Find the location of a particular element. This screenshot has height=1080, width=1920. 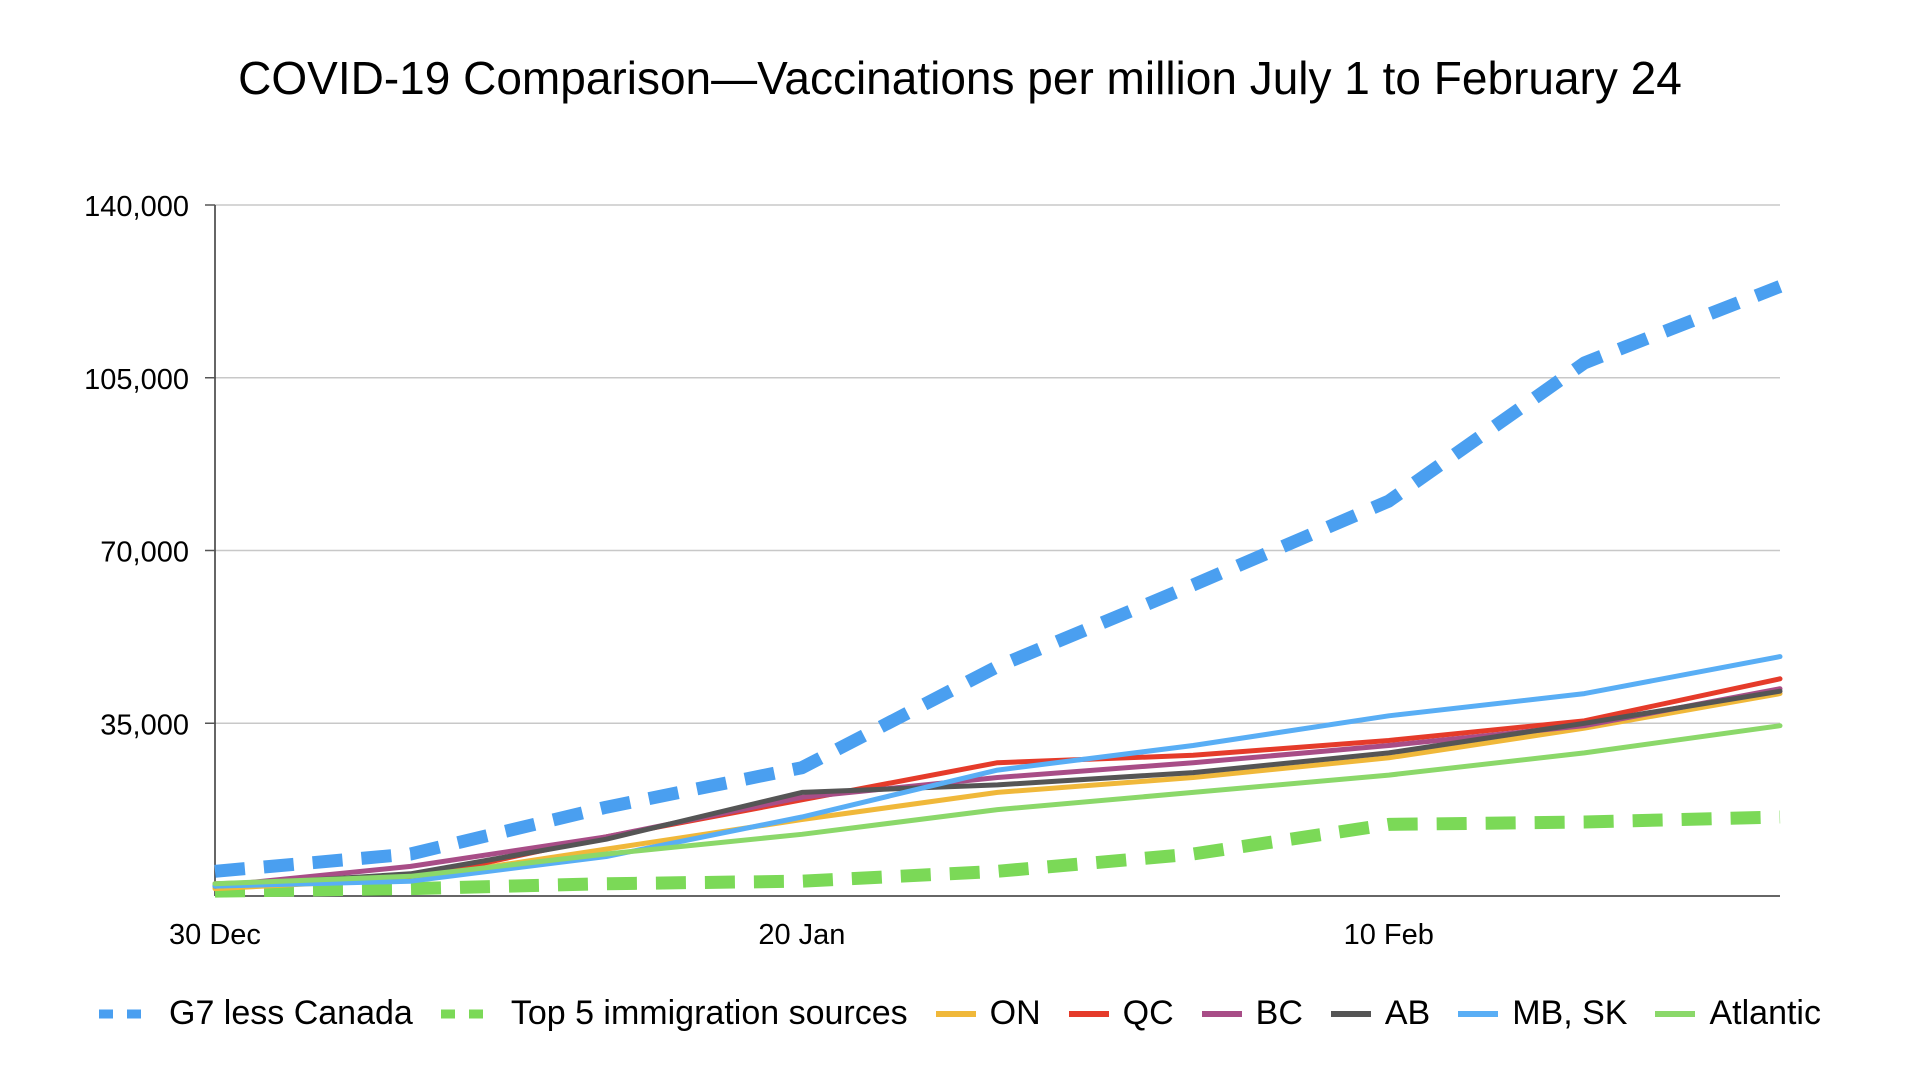

legend-item: QC is located at coordinates (1121, 1013).